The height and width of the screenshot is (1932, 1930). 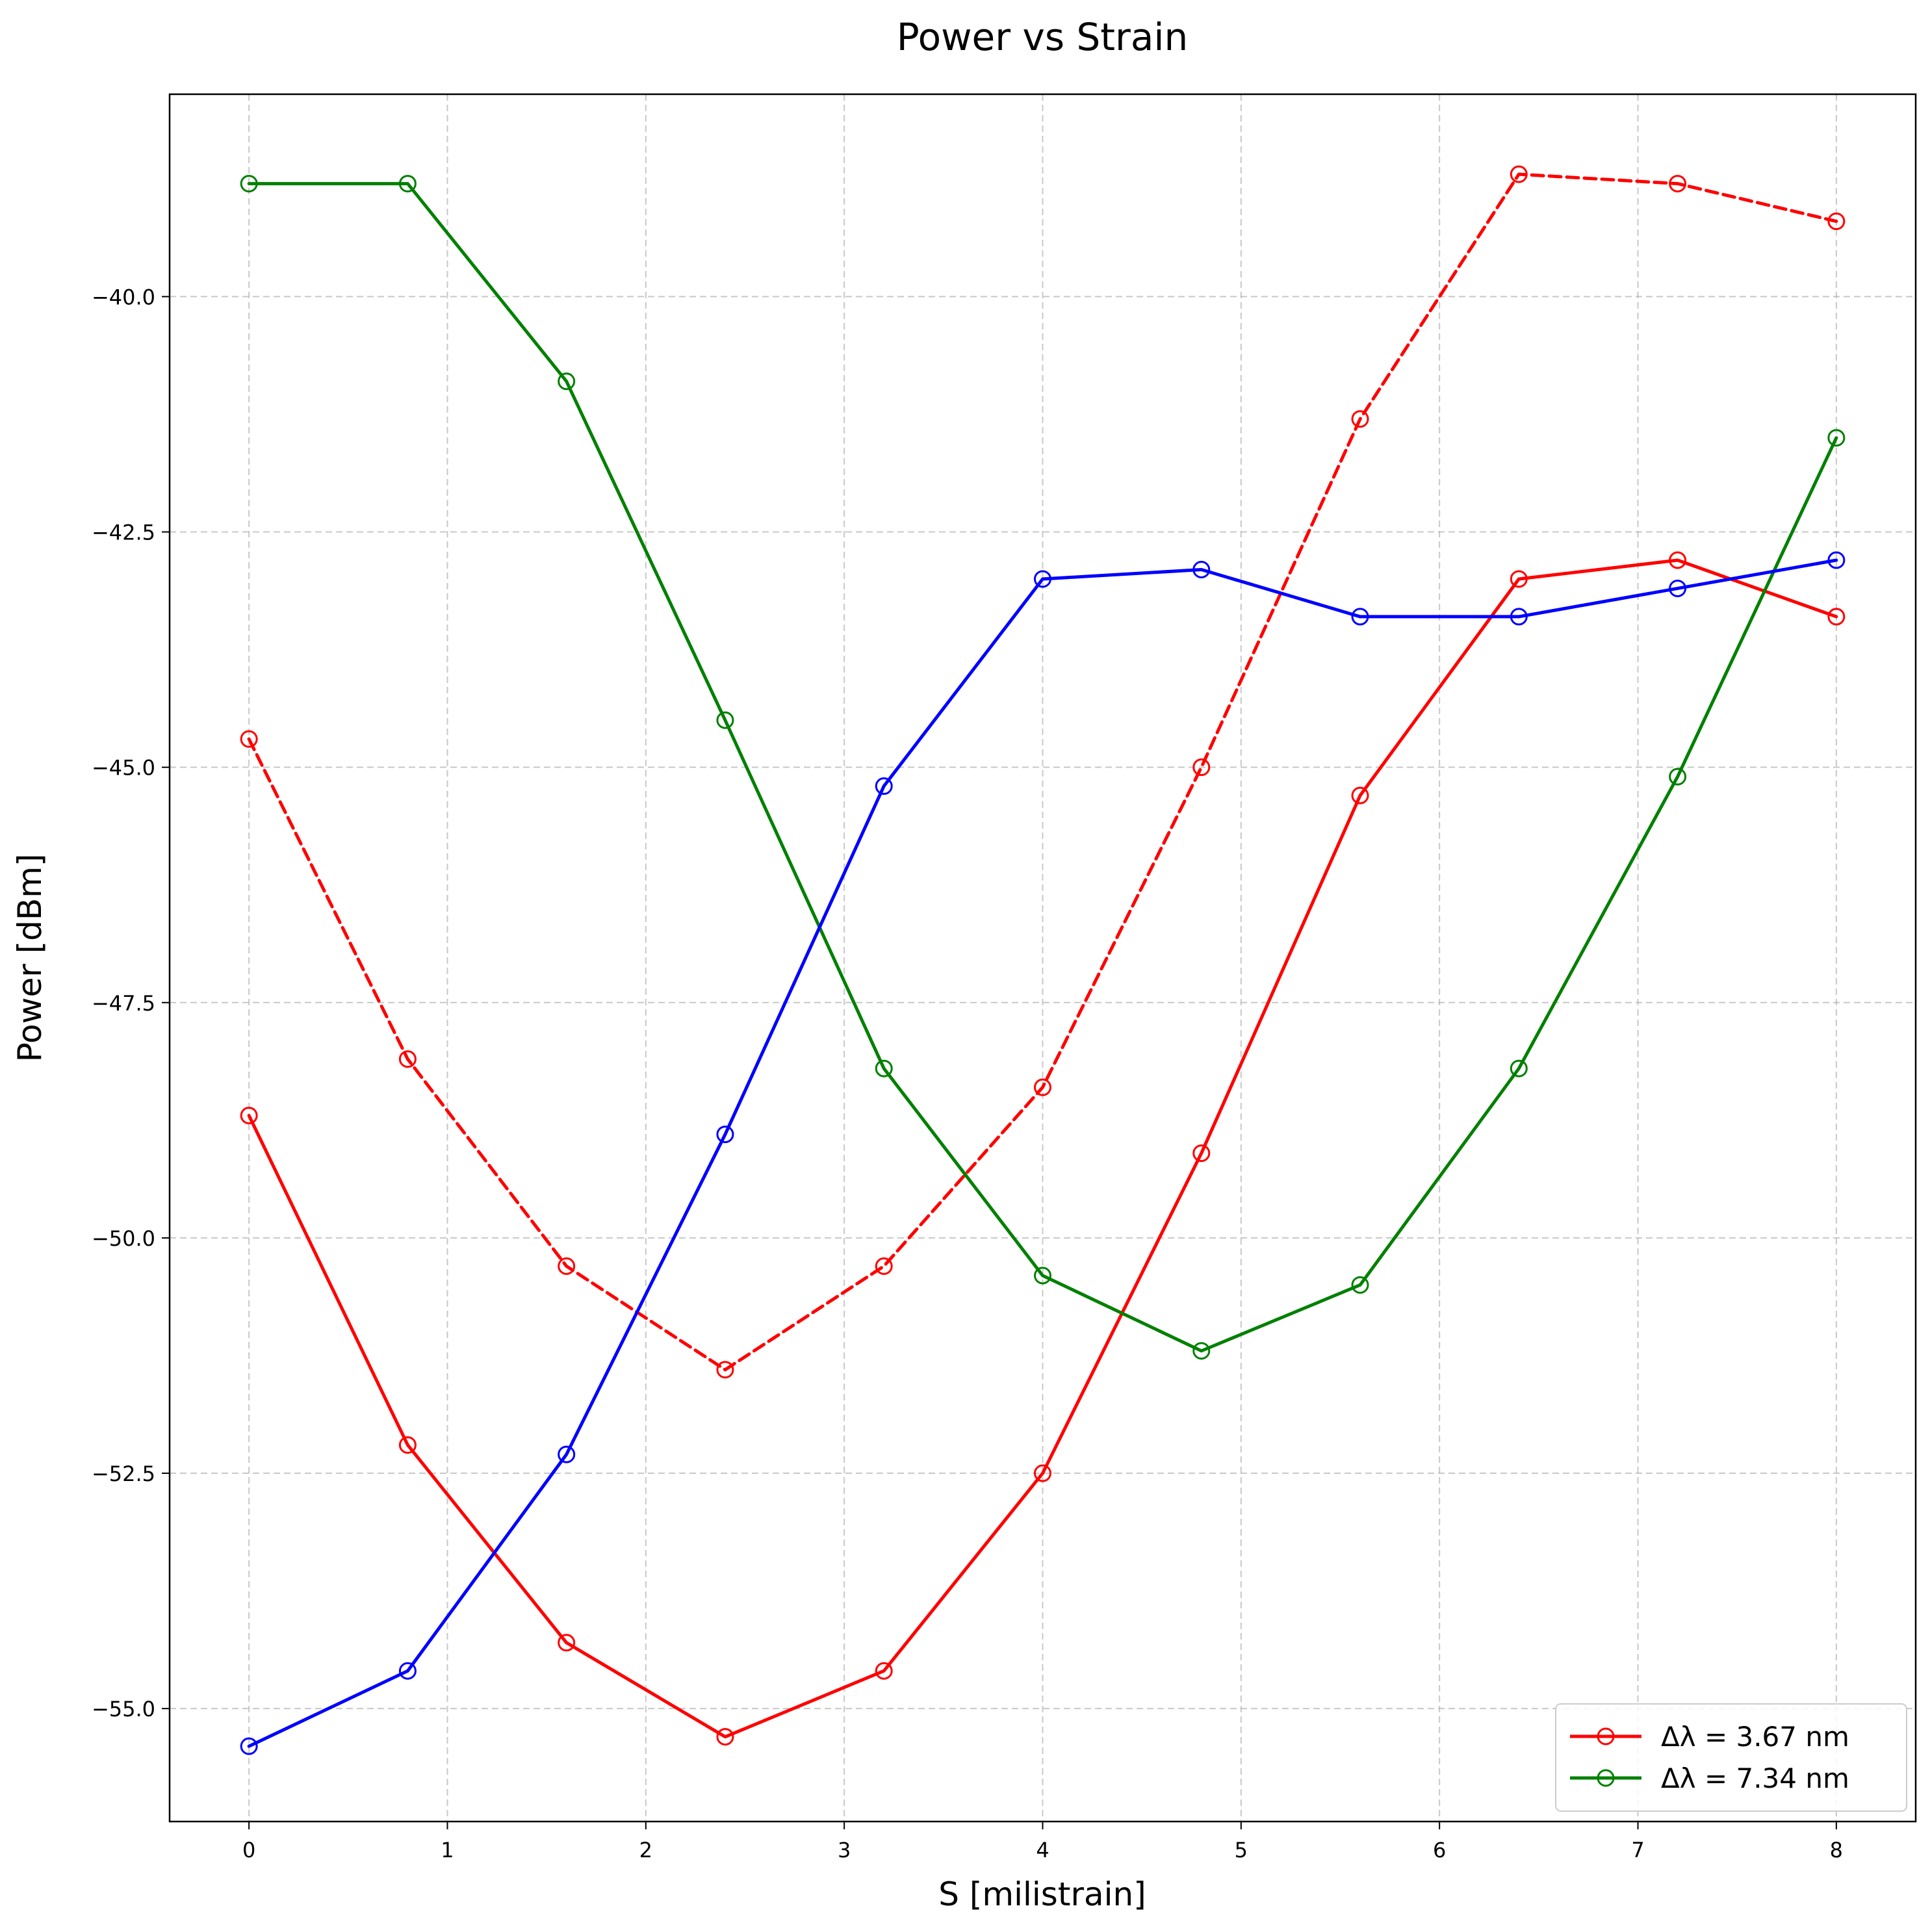 I want to click on x-tick-label: 7, so click(x=1637, y=1850).